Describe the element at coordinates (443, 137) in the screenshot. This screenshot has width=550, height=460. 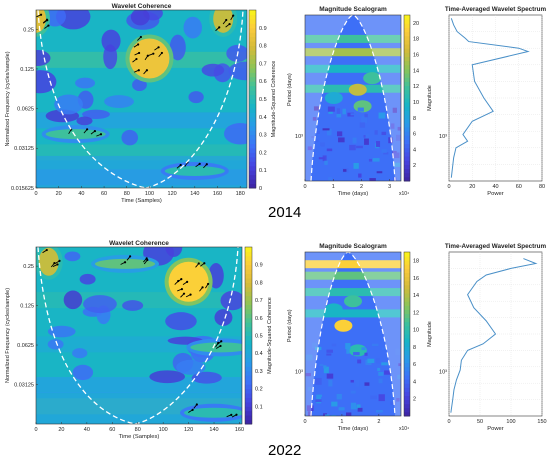
I see `y-tick-label: 10³` at that location.